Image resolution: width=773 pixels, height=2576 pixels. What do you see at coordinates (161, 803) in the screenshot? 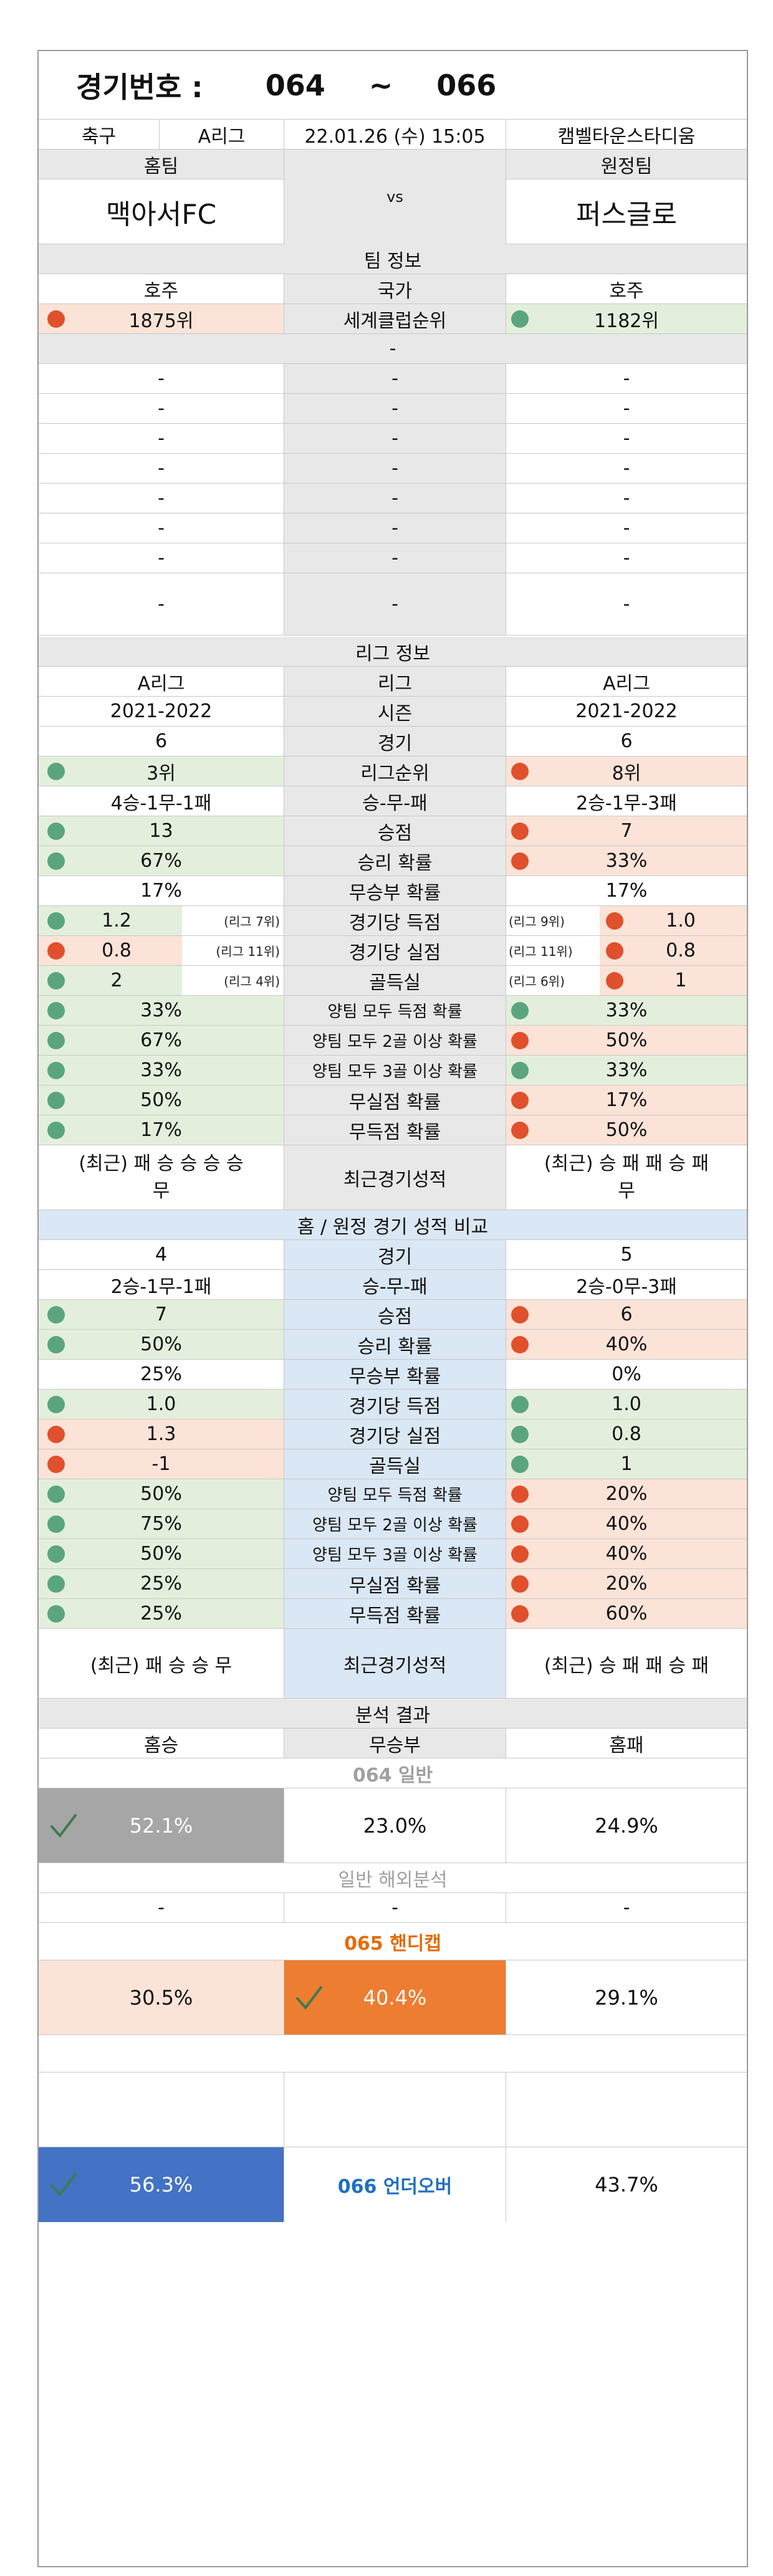
I see `league-home-value: 4승-1무-1패` at bounding box center [161, 803].